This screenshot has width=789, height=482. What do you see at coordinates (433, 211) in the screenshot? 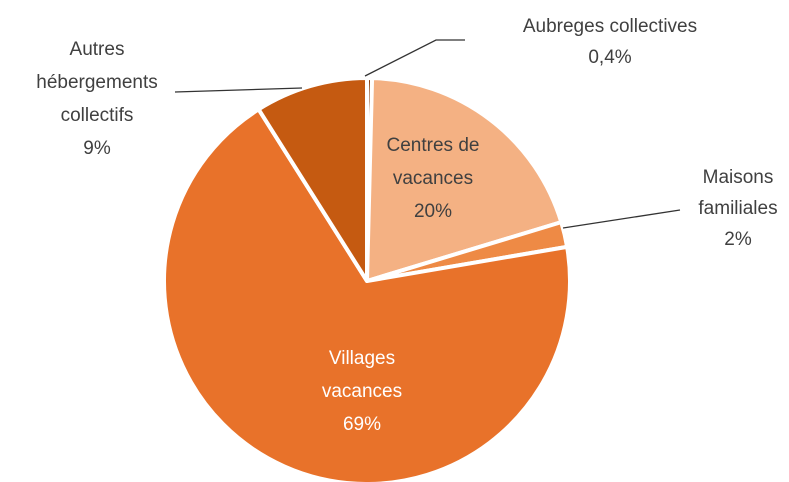
I see `value-label: 20%` at bounding box center [433, 211].